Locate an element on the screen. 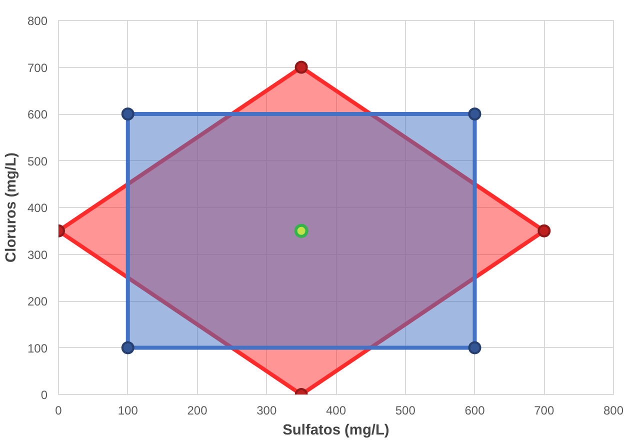 Image resolution: width=633 pixels, height=441 pixels. x-tick-label: 500 is located at coordinates (405, 411).